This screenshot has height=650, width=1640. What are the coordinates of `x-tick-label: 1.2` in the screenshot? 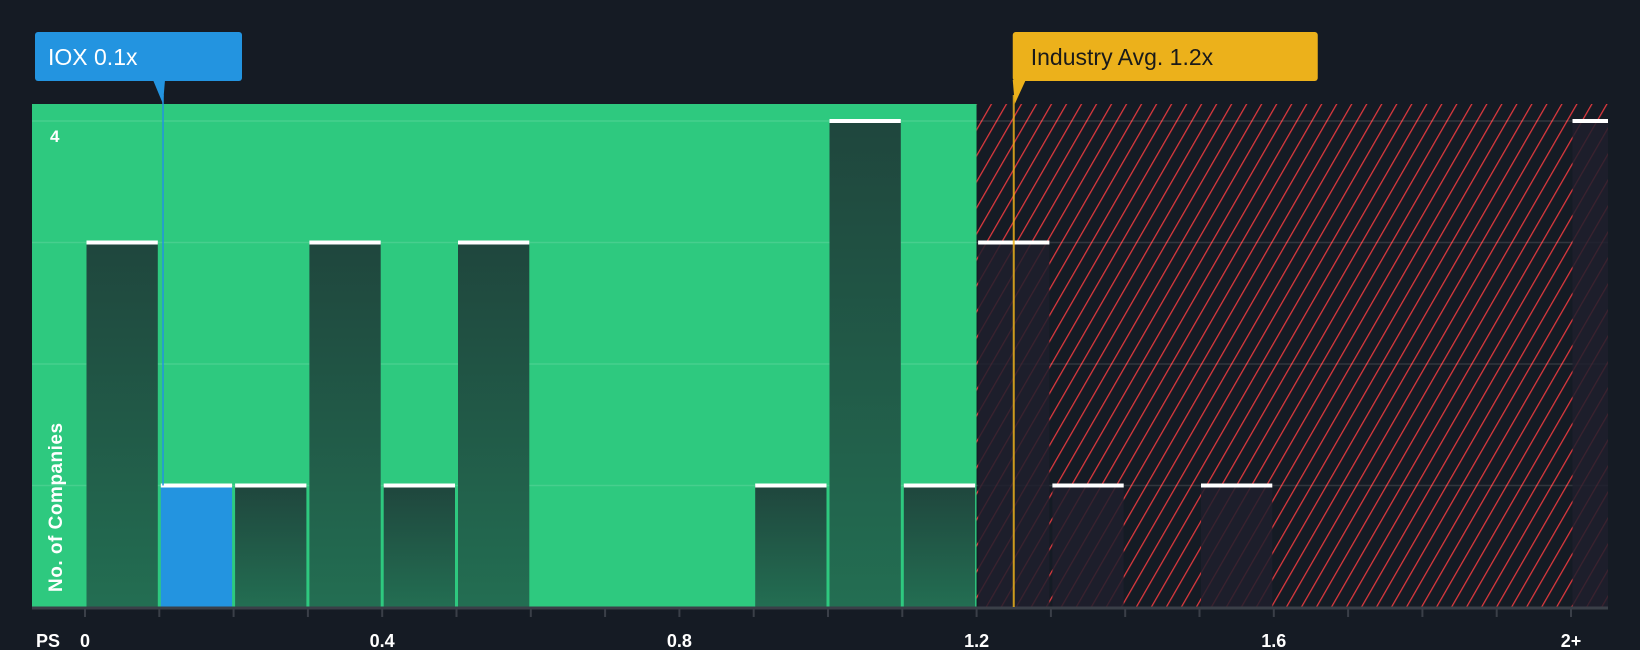 It's located at (976, 640).